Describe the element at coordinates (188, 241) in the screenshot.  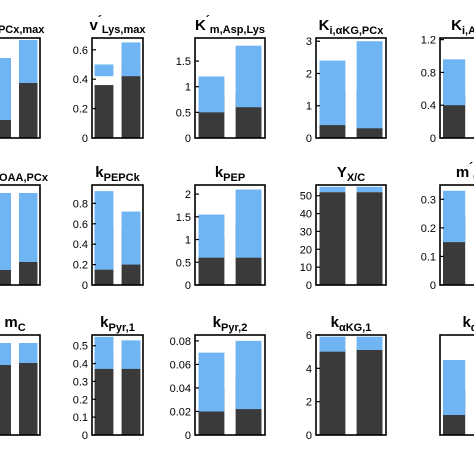
I see `y-tick-label: 1` at that location.